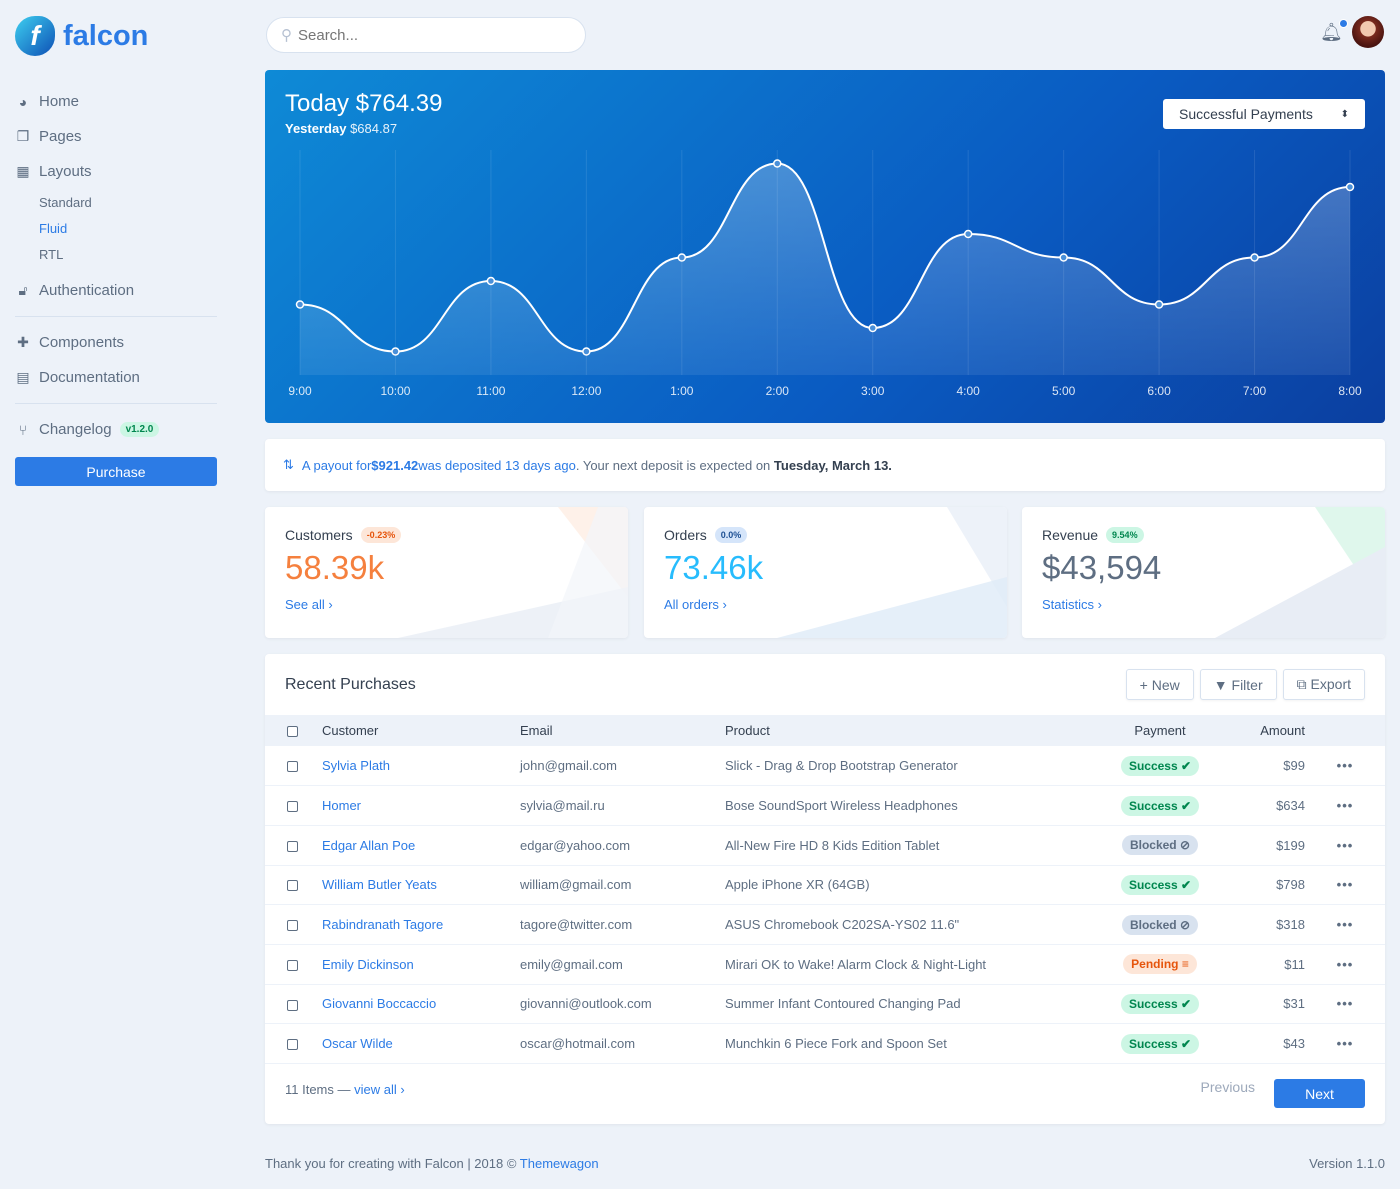 This screenshot has width=1400, height=1189. Describe the element at coordinates (1143, 684) in the screenshot. I see `plus-icon: +` at that location.